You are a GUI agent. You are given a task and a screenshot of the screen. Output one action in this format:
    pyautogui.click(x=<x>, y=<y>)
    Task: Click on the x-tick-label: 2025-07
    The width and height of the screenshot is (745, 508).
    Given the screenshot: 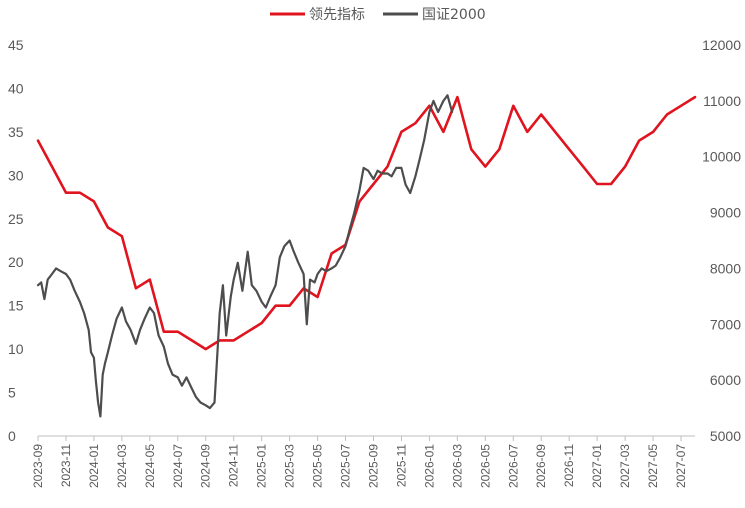 What is the action you would take?
    pyautogui.click(x=346, y=466)
    